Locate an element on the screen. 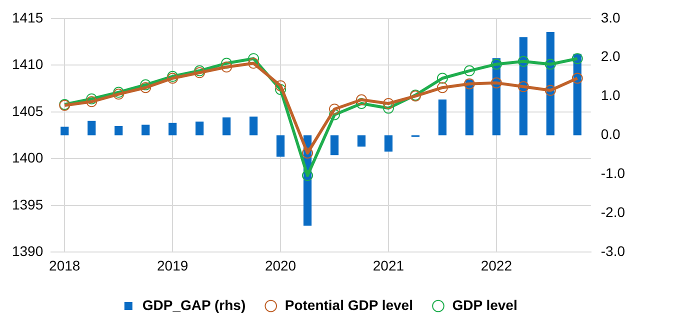 The height and width of the screenshot is (333, 675). y-tick-label: 1395 is located at coordinates (28, 204).